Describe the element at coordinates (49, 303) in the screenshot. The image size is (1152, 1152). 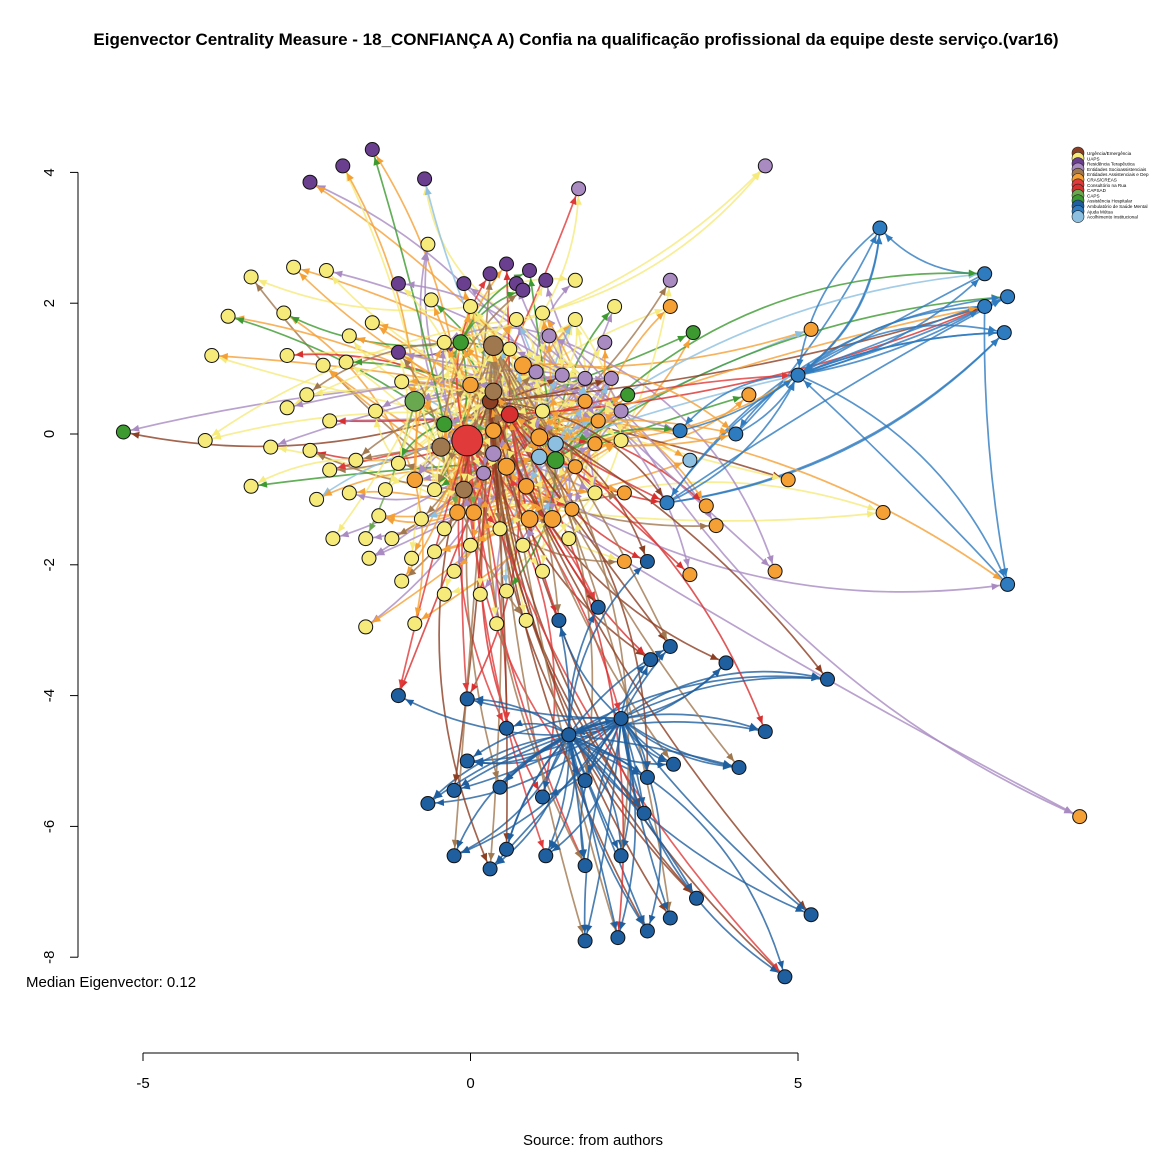
I see `y-tick-label: 2` at that location.